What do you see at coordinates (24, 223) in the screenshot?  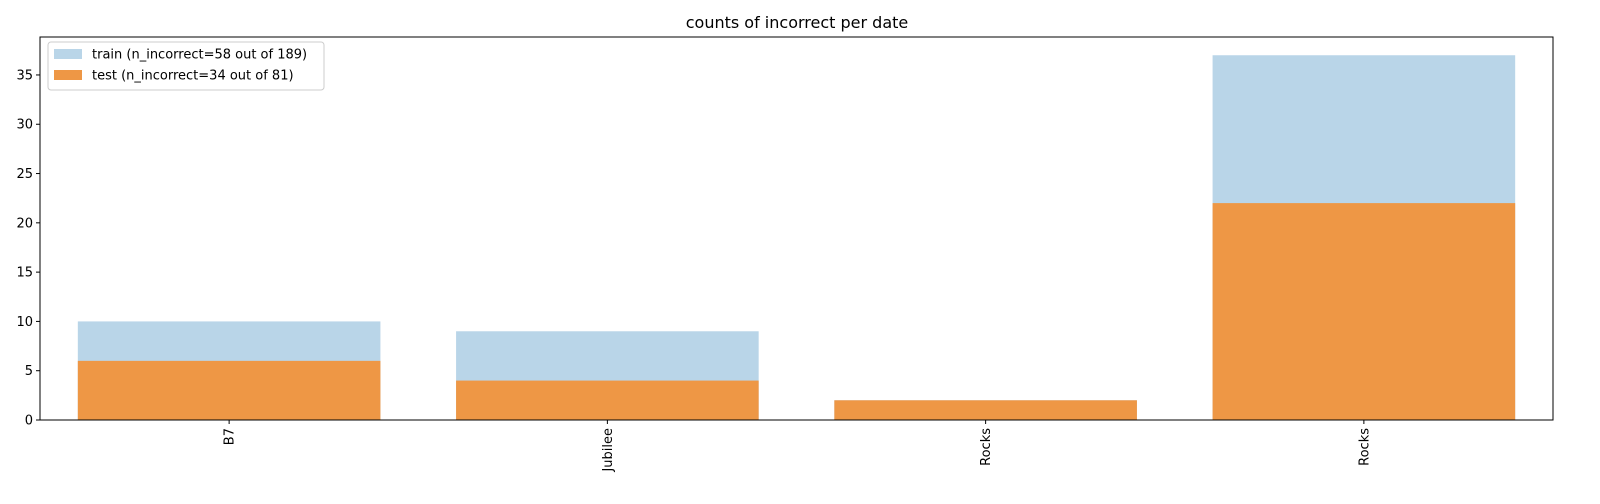 I see `y-tick-label-4: 20` at bounding box center [24, 223].